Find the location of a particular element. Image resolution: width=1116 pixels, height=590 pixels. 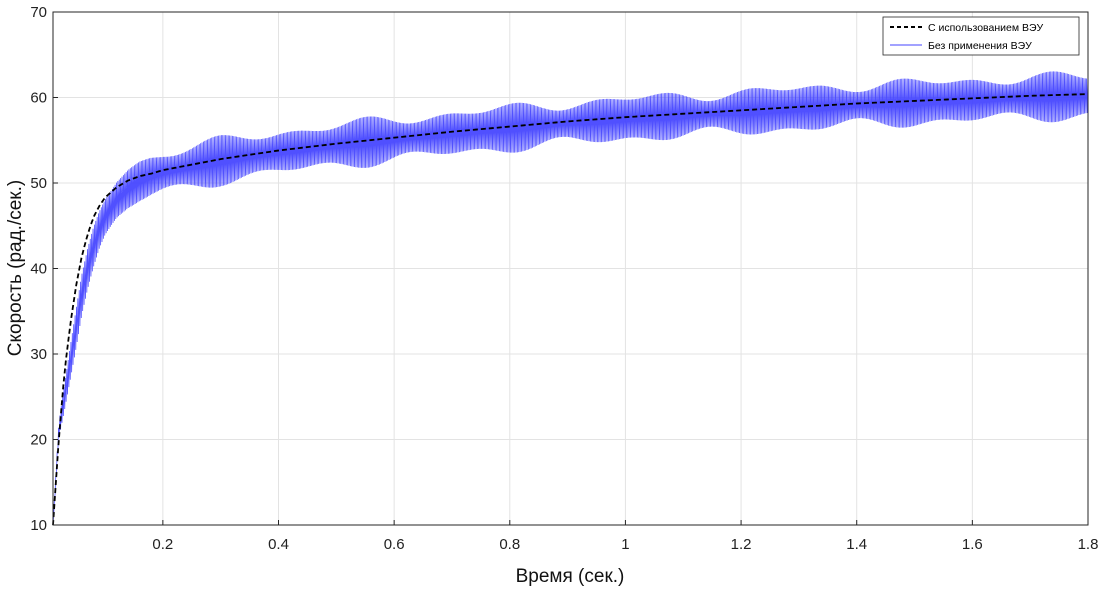

y-tick-label: 10 is located at coordinates (38, 525).